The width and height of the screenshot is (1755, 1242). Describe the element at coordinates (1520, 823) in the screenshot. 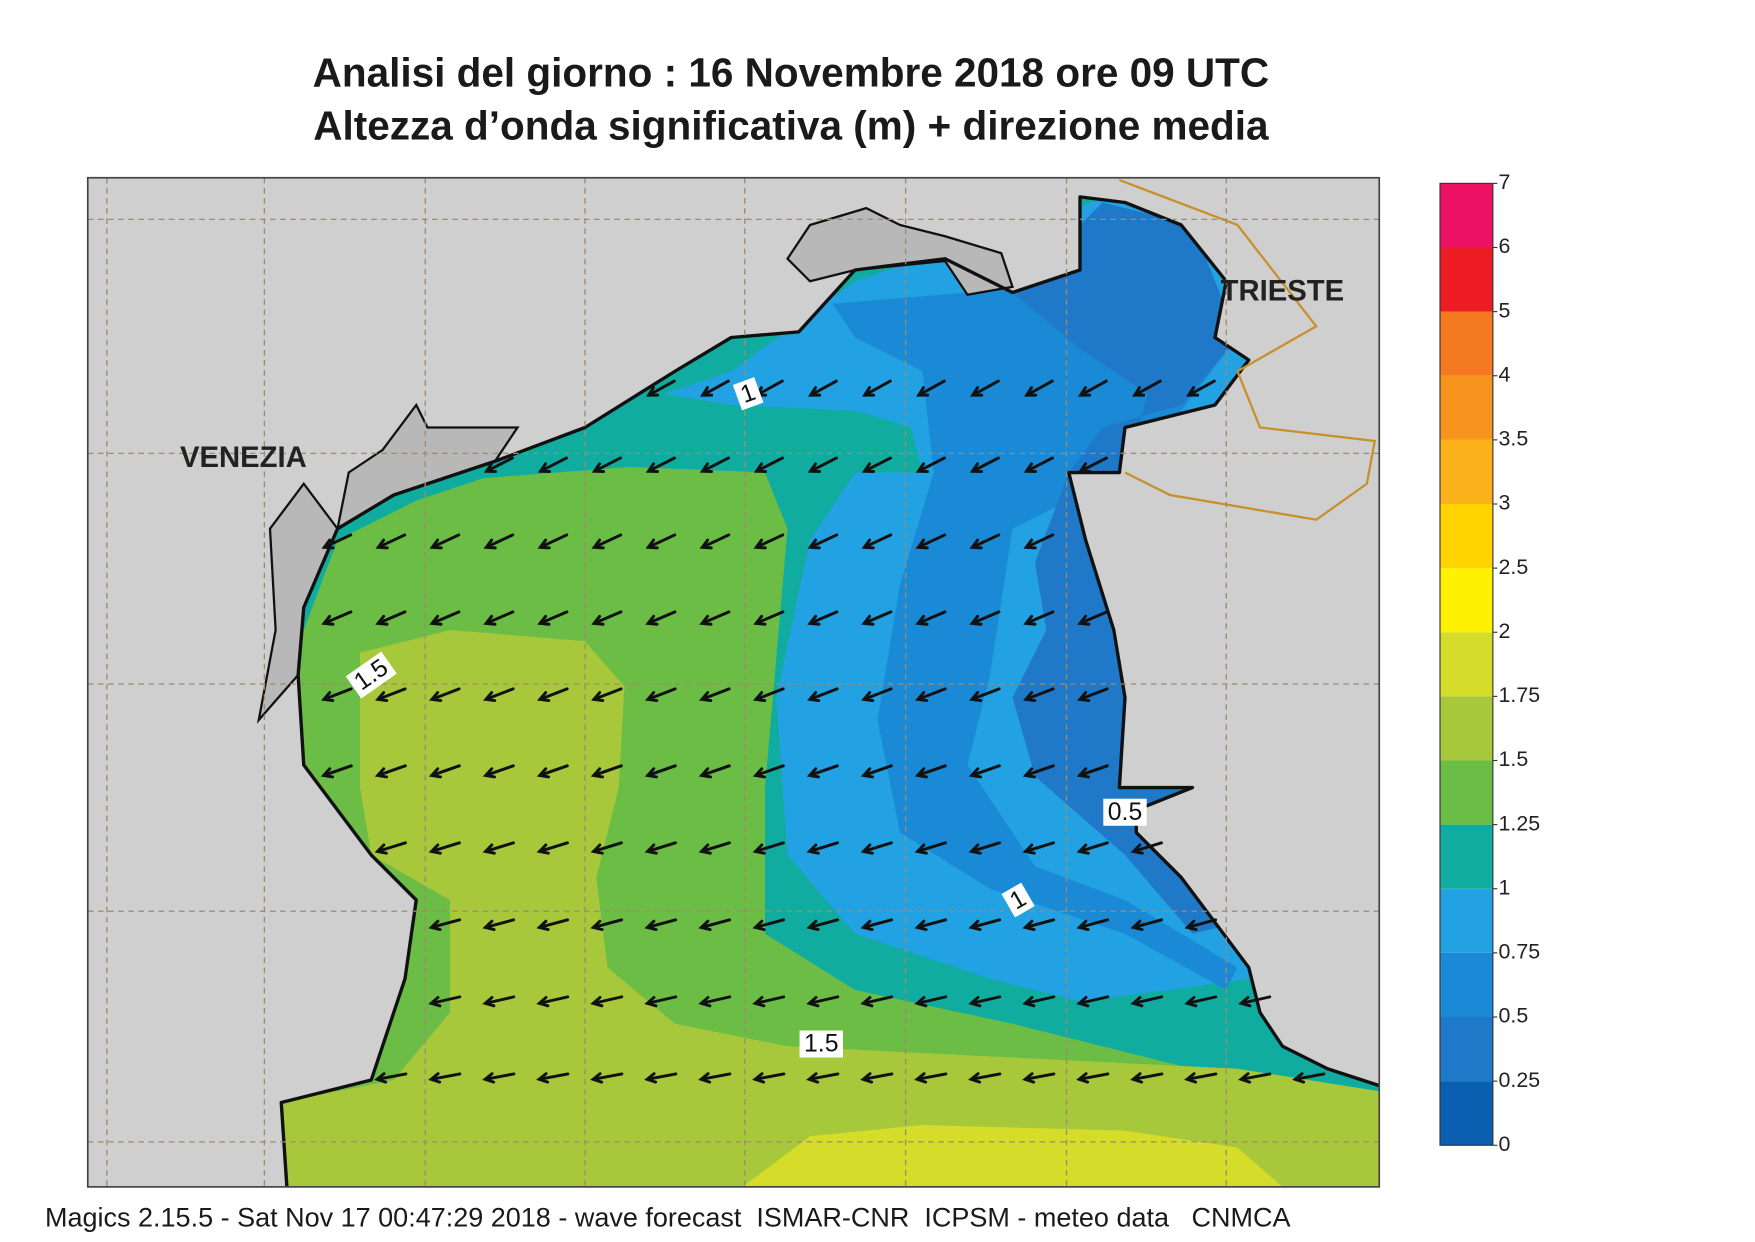

I see `colorbar-label: 1.25` at that location.